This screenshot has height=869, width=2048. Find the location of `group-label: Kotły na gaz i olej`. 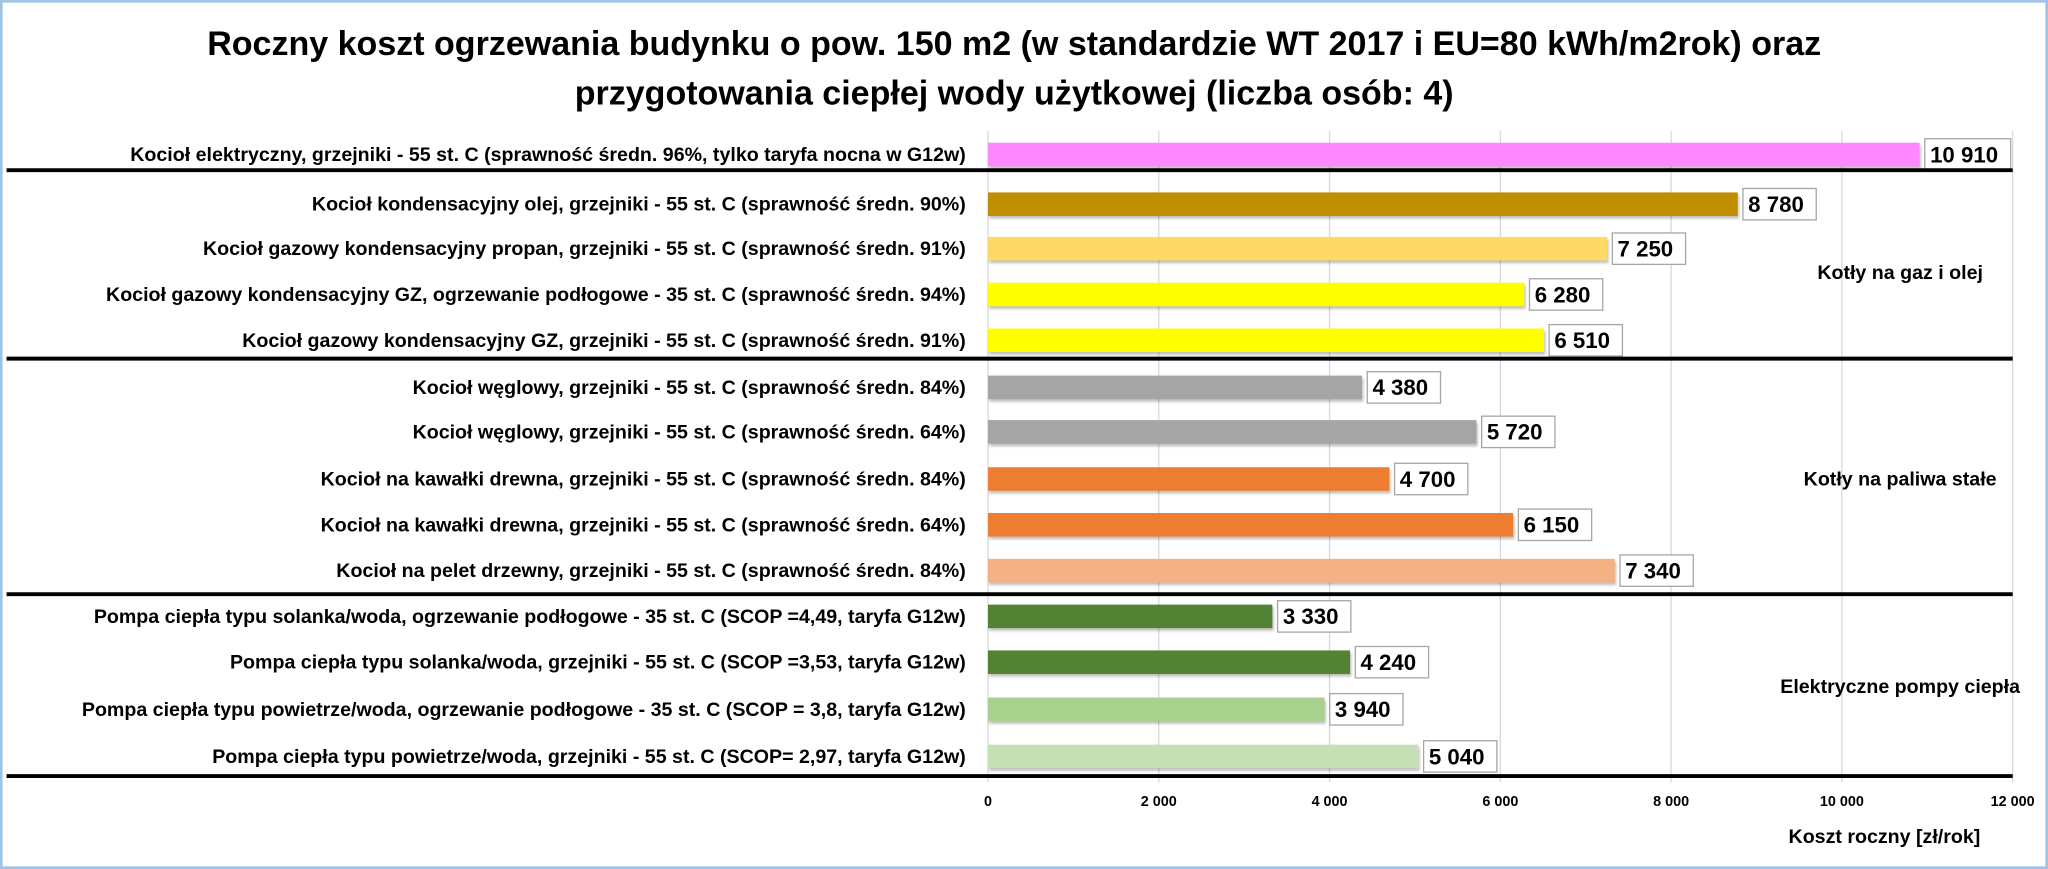

group-label: Kotły na gaz i olej is located at coordinates (1900, 273).